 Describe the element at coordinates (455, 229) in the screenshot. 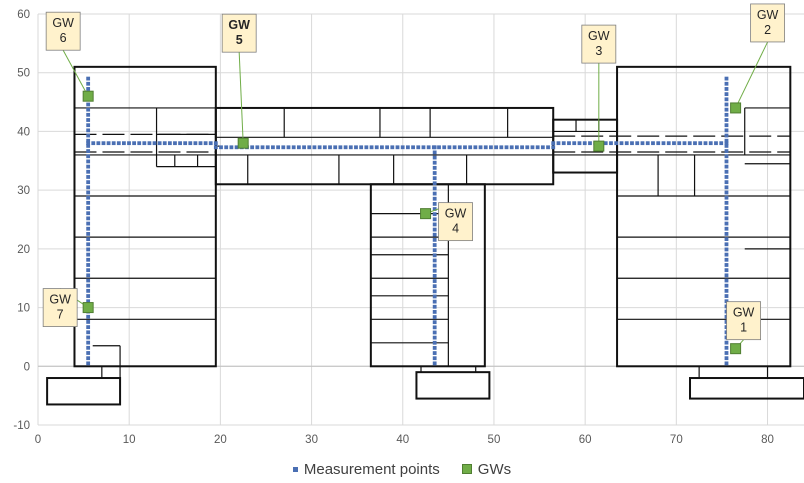

I see `gw-callout-label: 4` at that location.